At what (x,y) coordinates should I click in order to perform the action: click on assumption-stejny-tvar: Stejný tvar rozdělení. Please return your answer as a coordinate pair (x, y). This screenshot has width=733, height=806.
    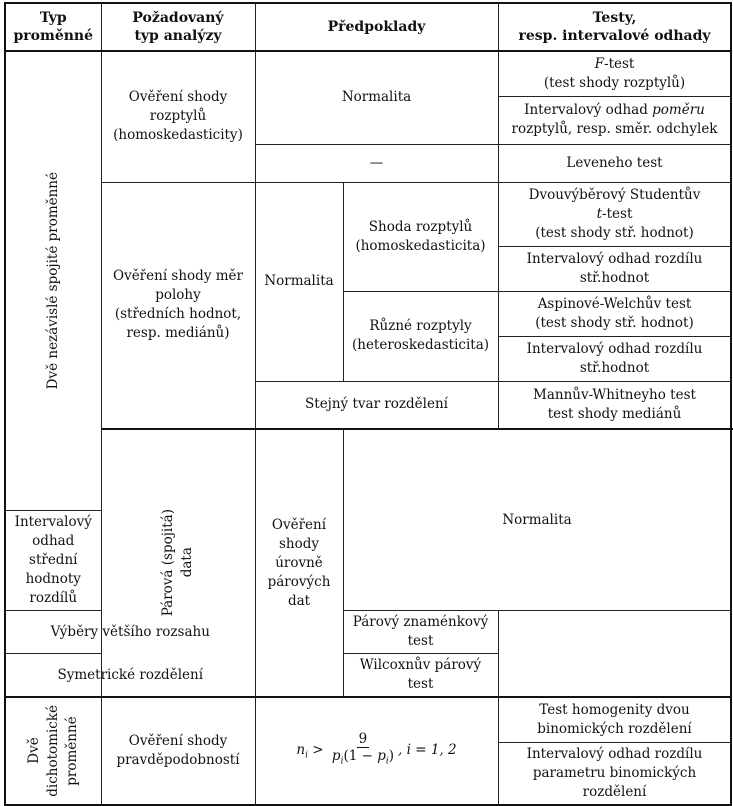
    Looking at the image, I should click on (376, 405).